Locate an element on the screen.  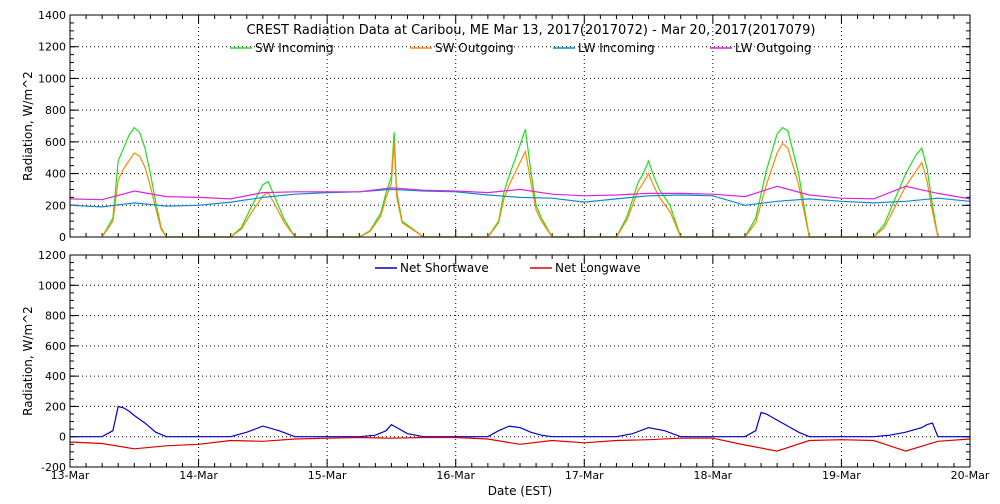
panel1-ytick-label: 600 is located at coordinates (55, 142).